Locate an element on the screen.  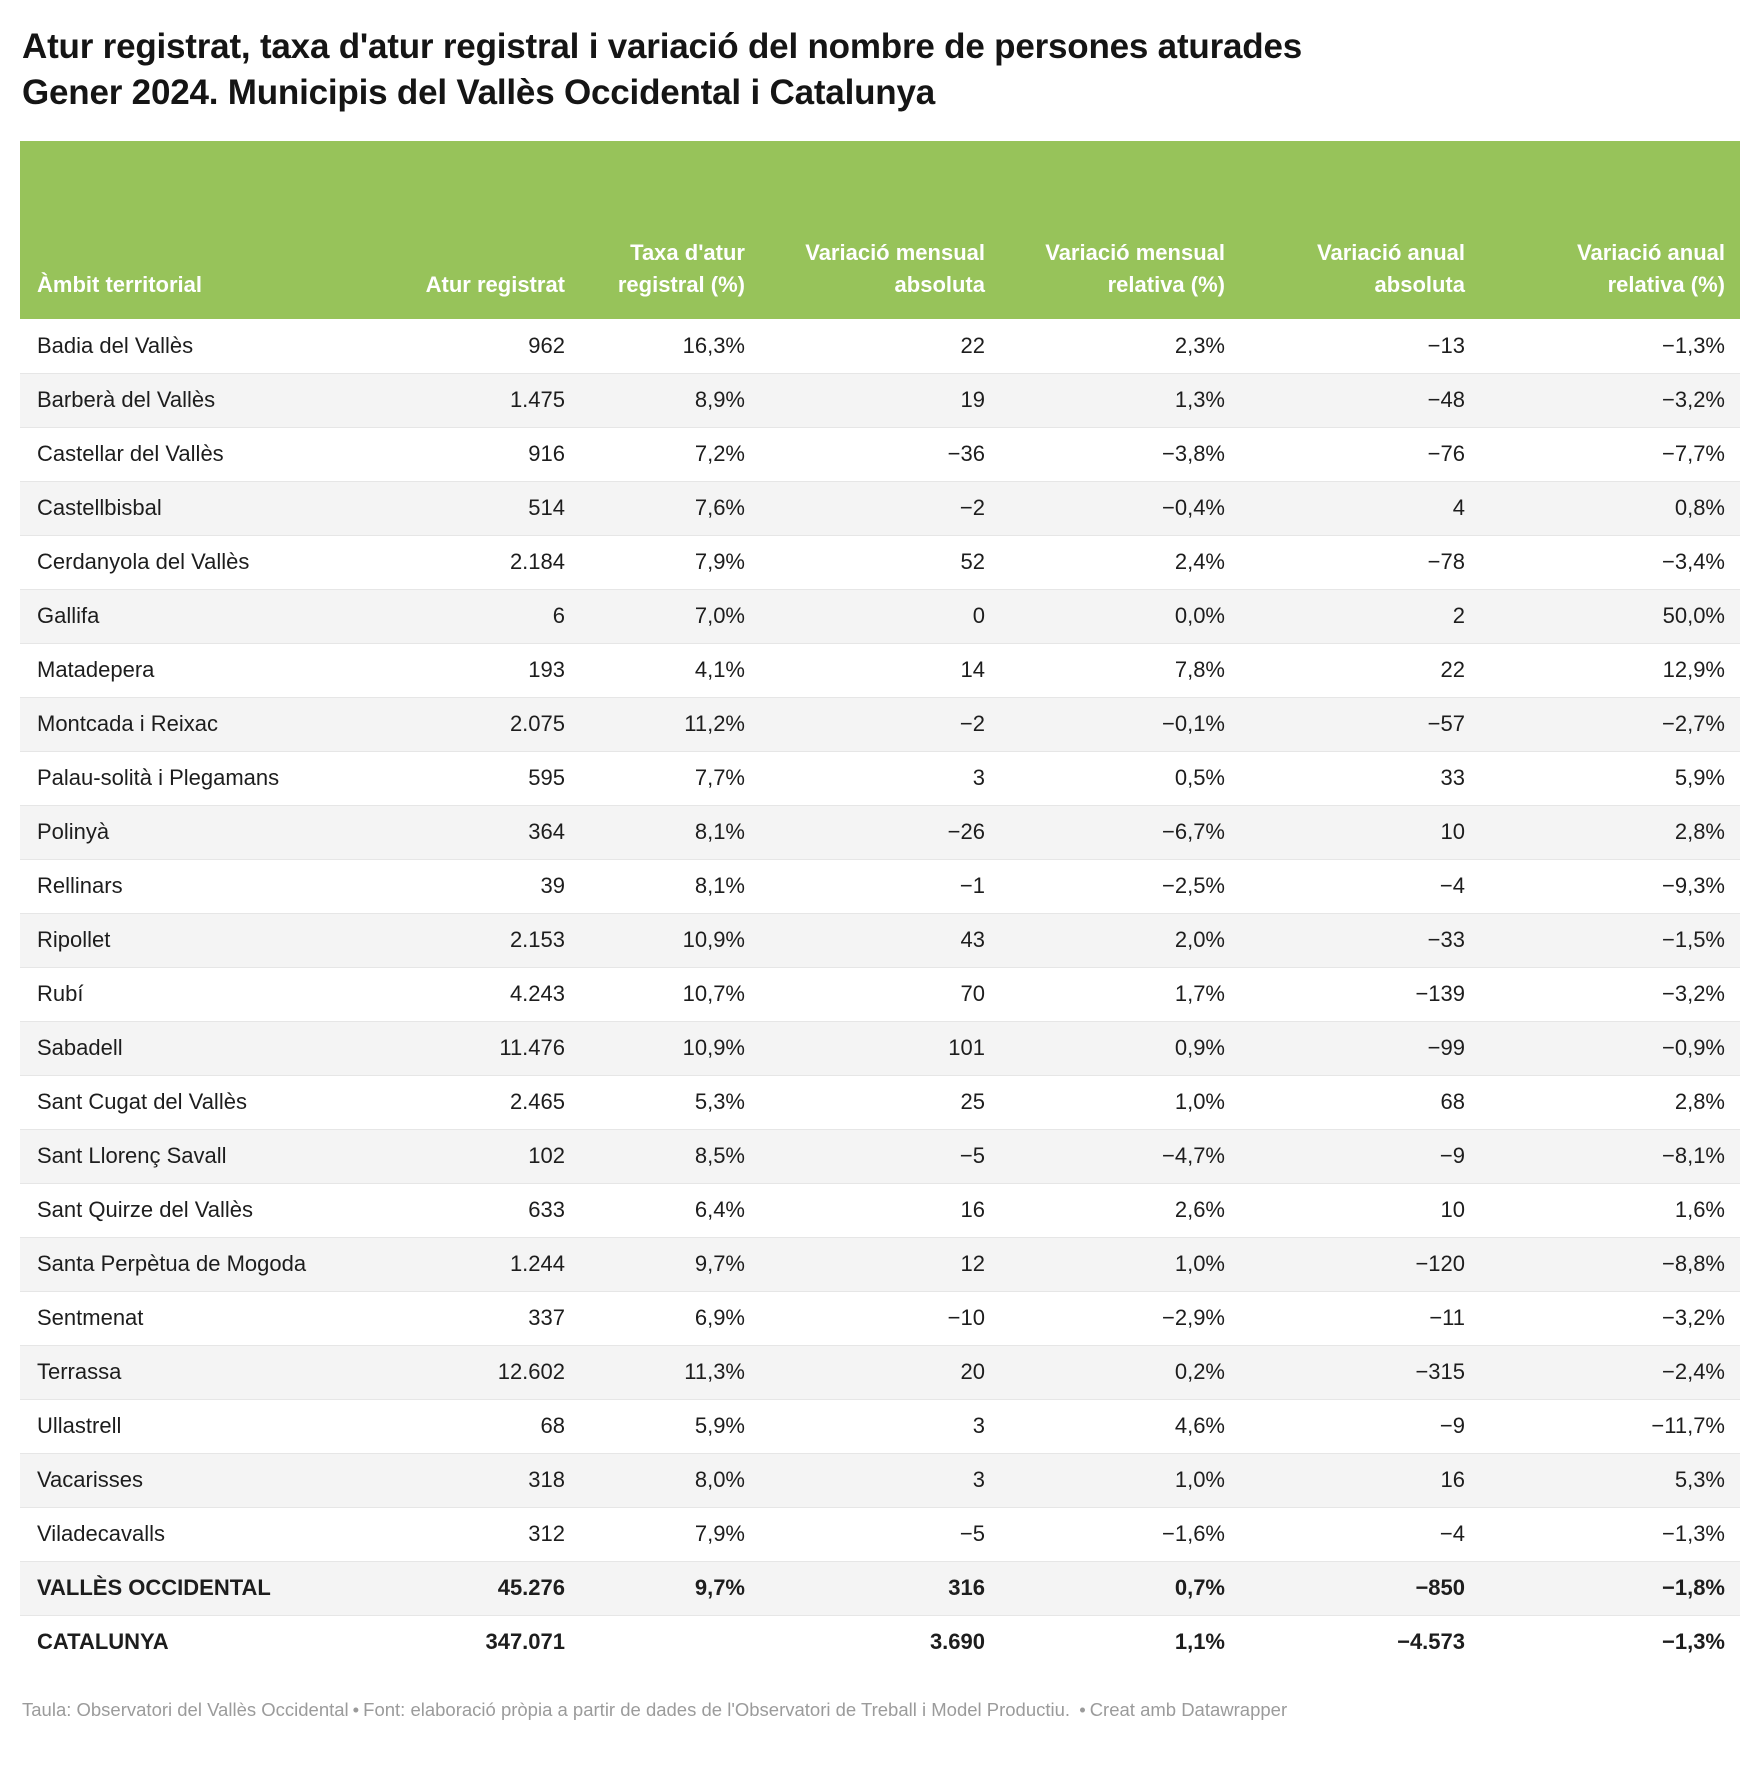
table-row: Ullastrell 68 5,9% 3 4,6% −9 −11,7% is located at coordinates (880, 1425).